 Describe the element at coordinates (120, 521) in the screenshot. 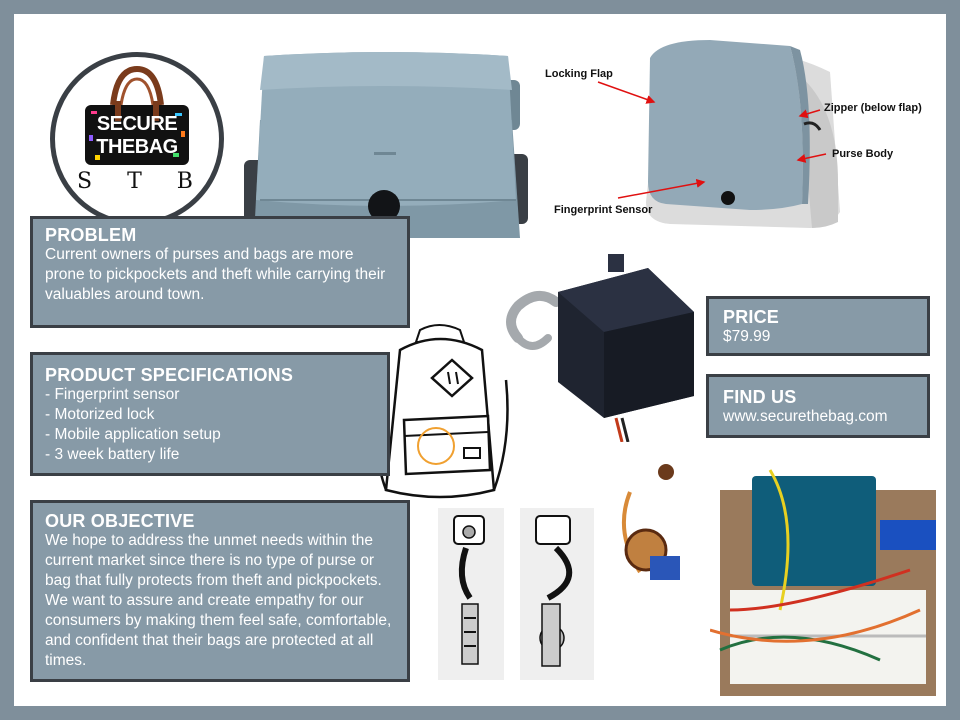

I see `objective-title: OUR OBJECTIVE` at that location.